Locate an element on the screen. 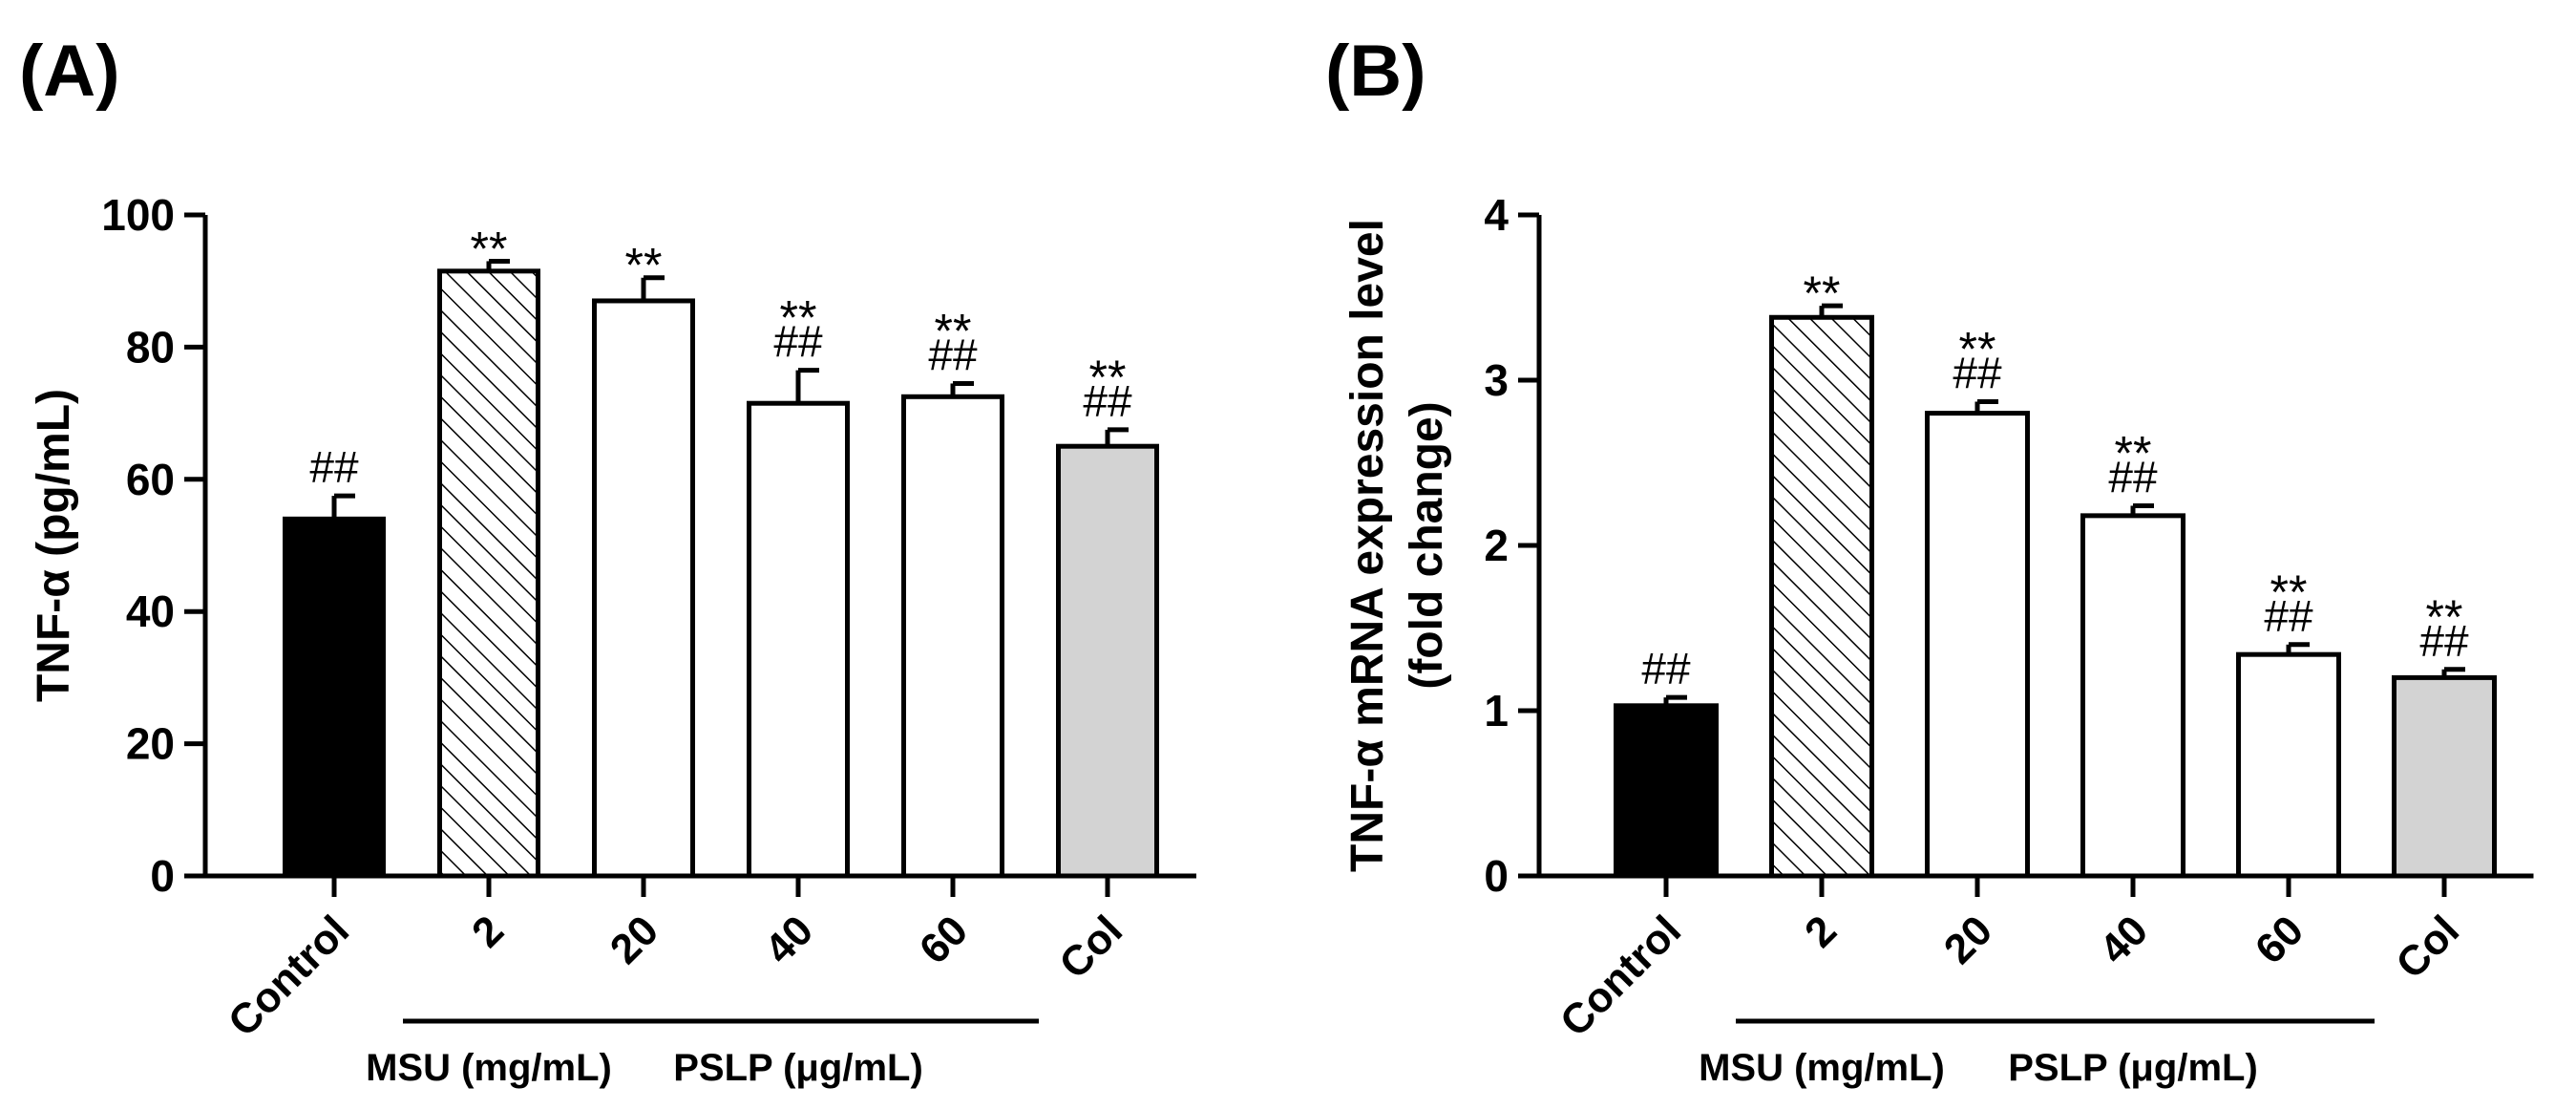 The image size is (2576, 1109). y-tick-label: 4 is located at coordinates (1496, 215).